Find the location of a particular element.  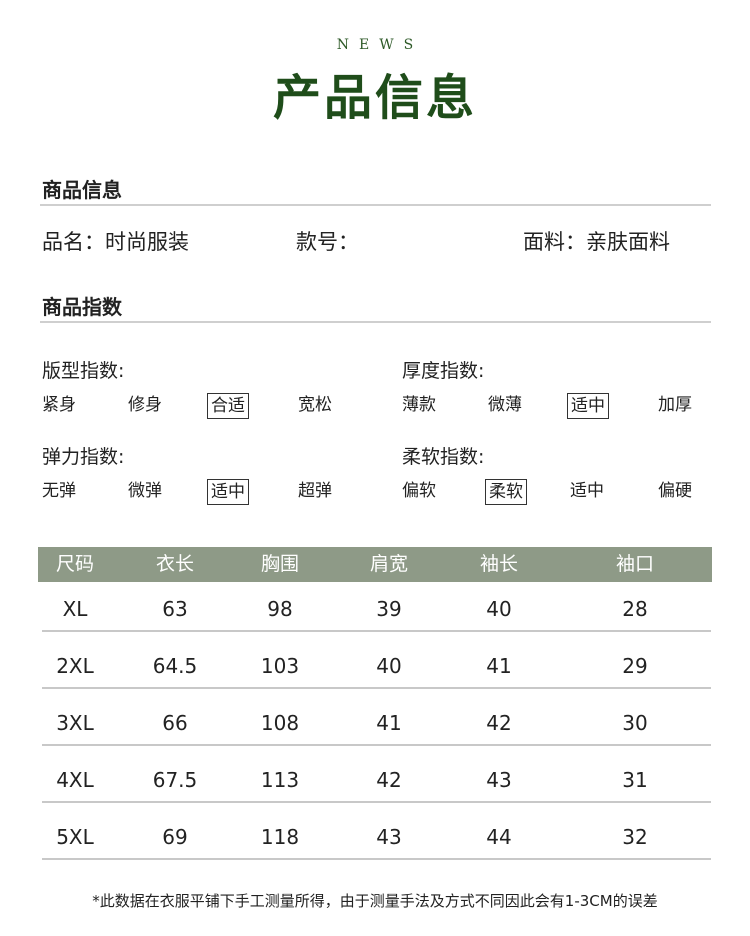

table-cell: 118 is located at coordinates (280, 837).